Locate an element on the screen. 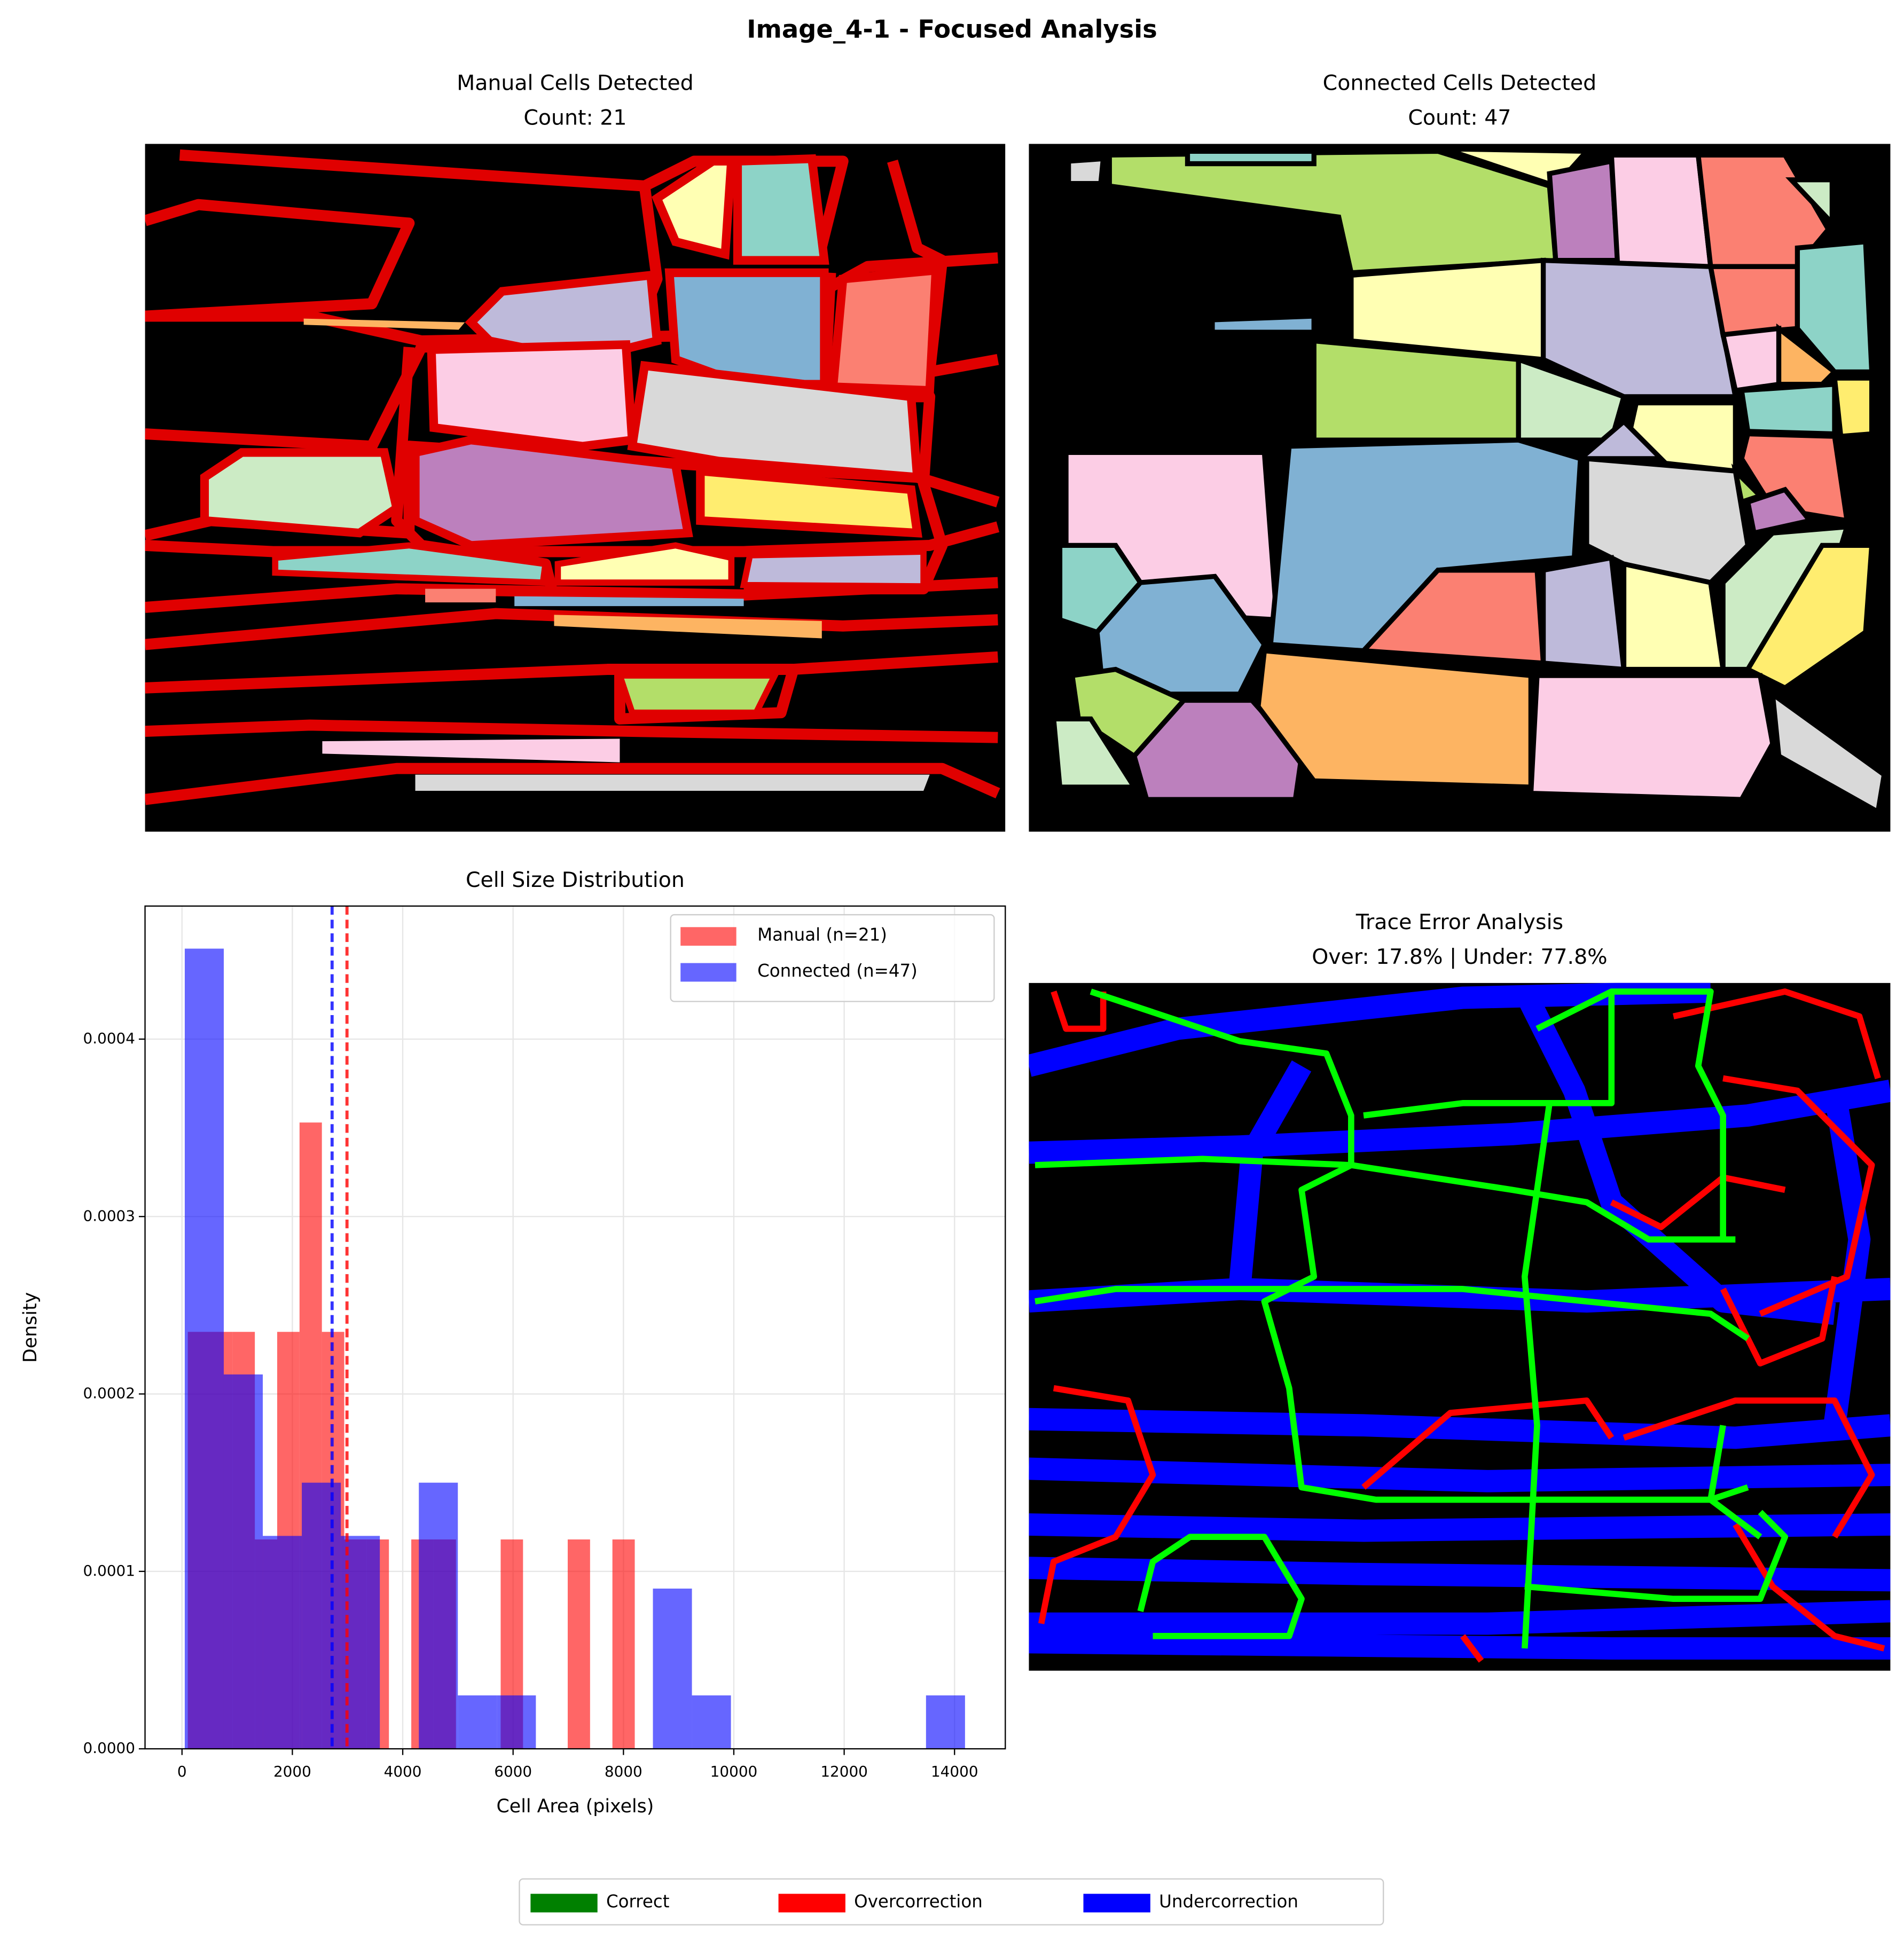  x-tick-label: 6000 is located at coordinates (513, 1771).